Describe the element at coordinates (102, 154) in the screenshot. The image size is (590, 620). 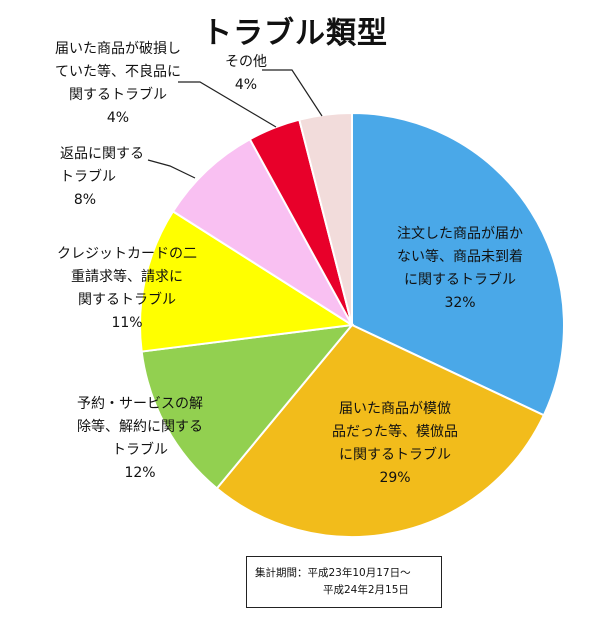
I see `slice-label-line: 返品に関する` at that location.